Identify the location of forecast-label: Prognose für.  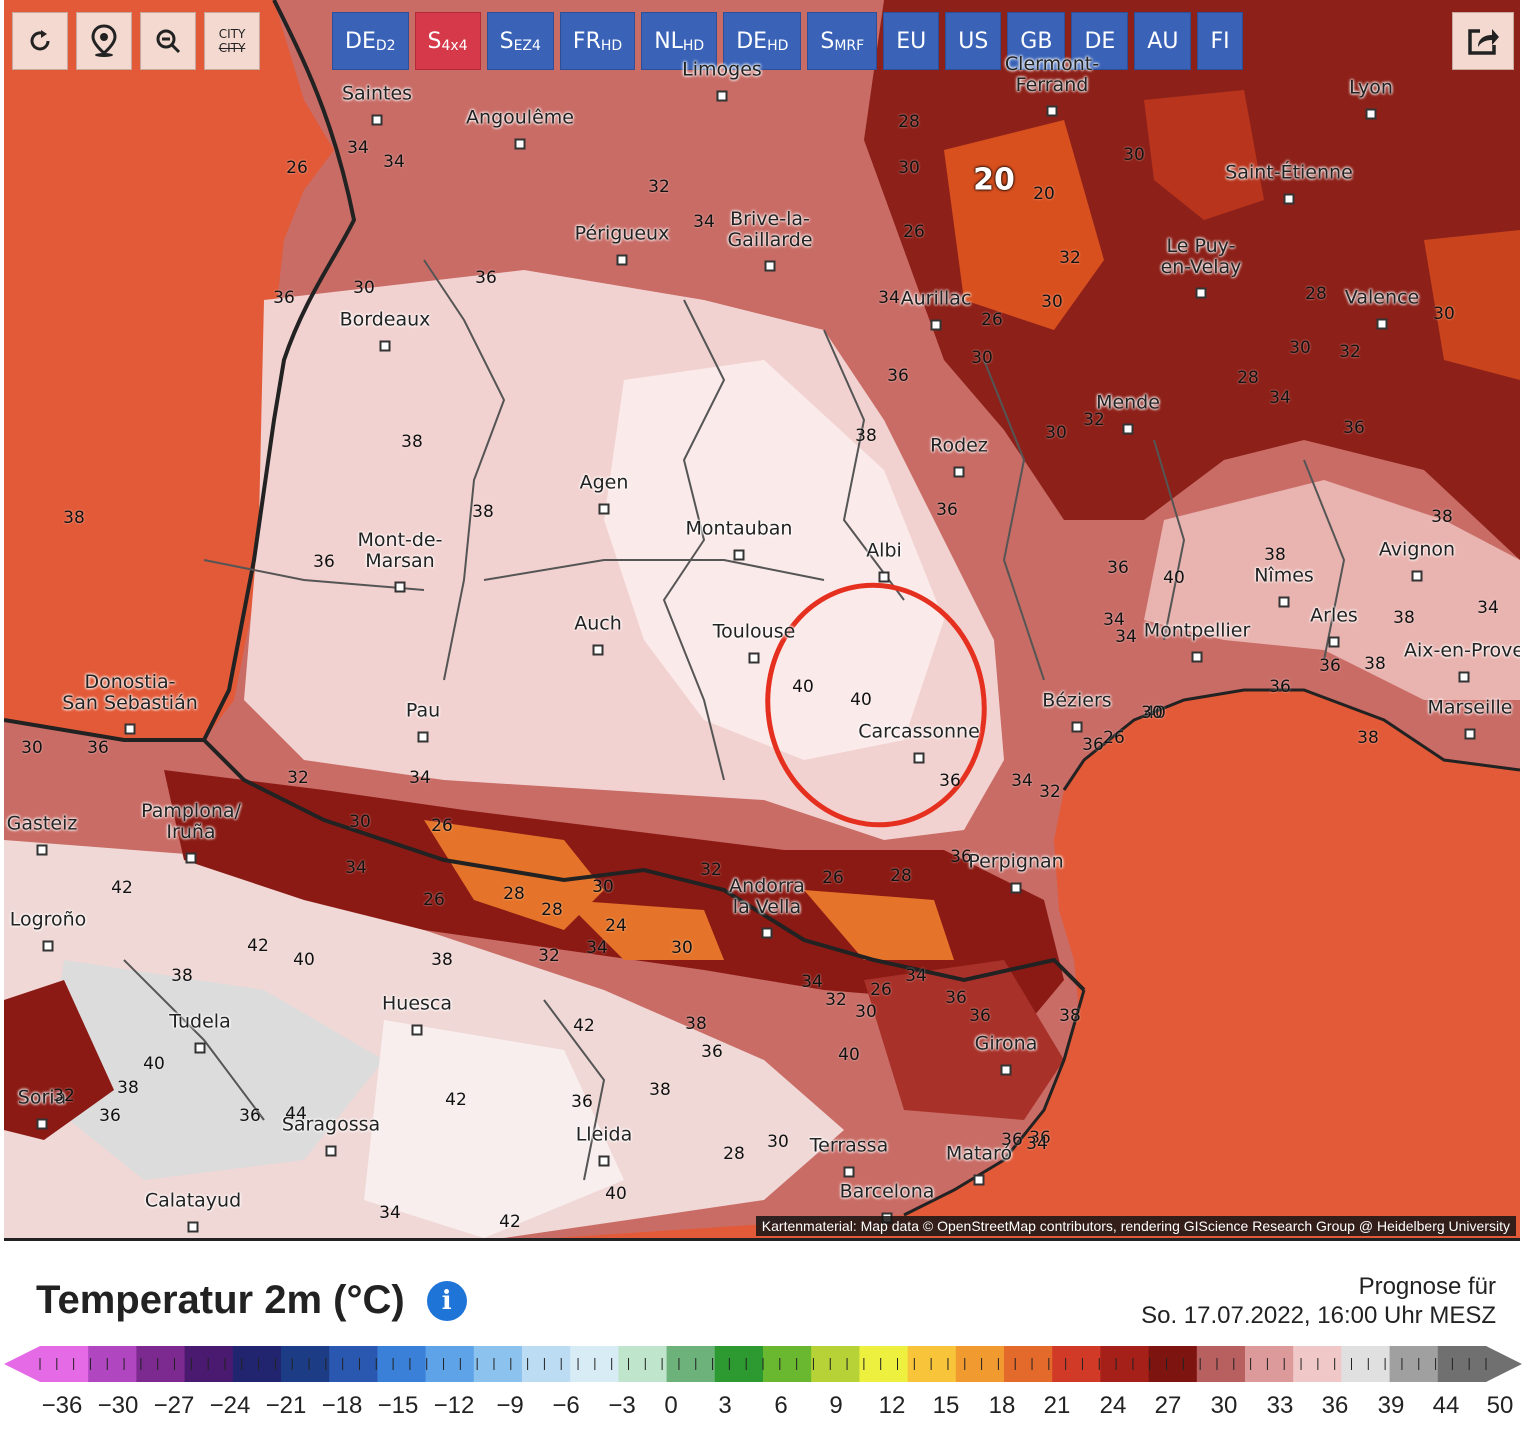
(1427, 1286).